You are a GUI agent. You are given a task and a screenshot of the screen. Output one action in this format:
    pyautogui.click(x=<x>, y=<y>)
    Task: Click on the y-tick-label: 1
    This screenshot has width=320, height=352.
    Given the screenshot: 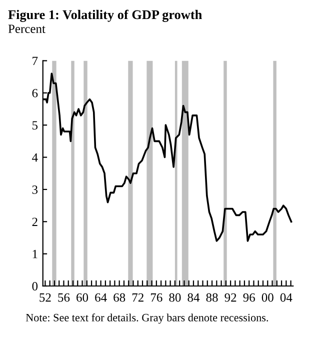 What is the action you would take?
    pyautogui.click(x=35, y=254)
    